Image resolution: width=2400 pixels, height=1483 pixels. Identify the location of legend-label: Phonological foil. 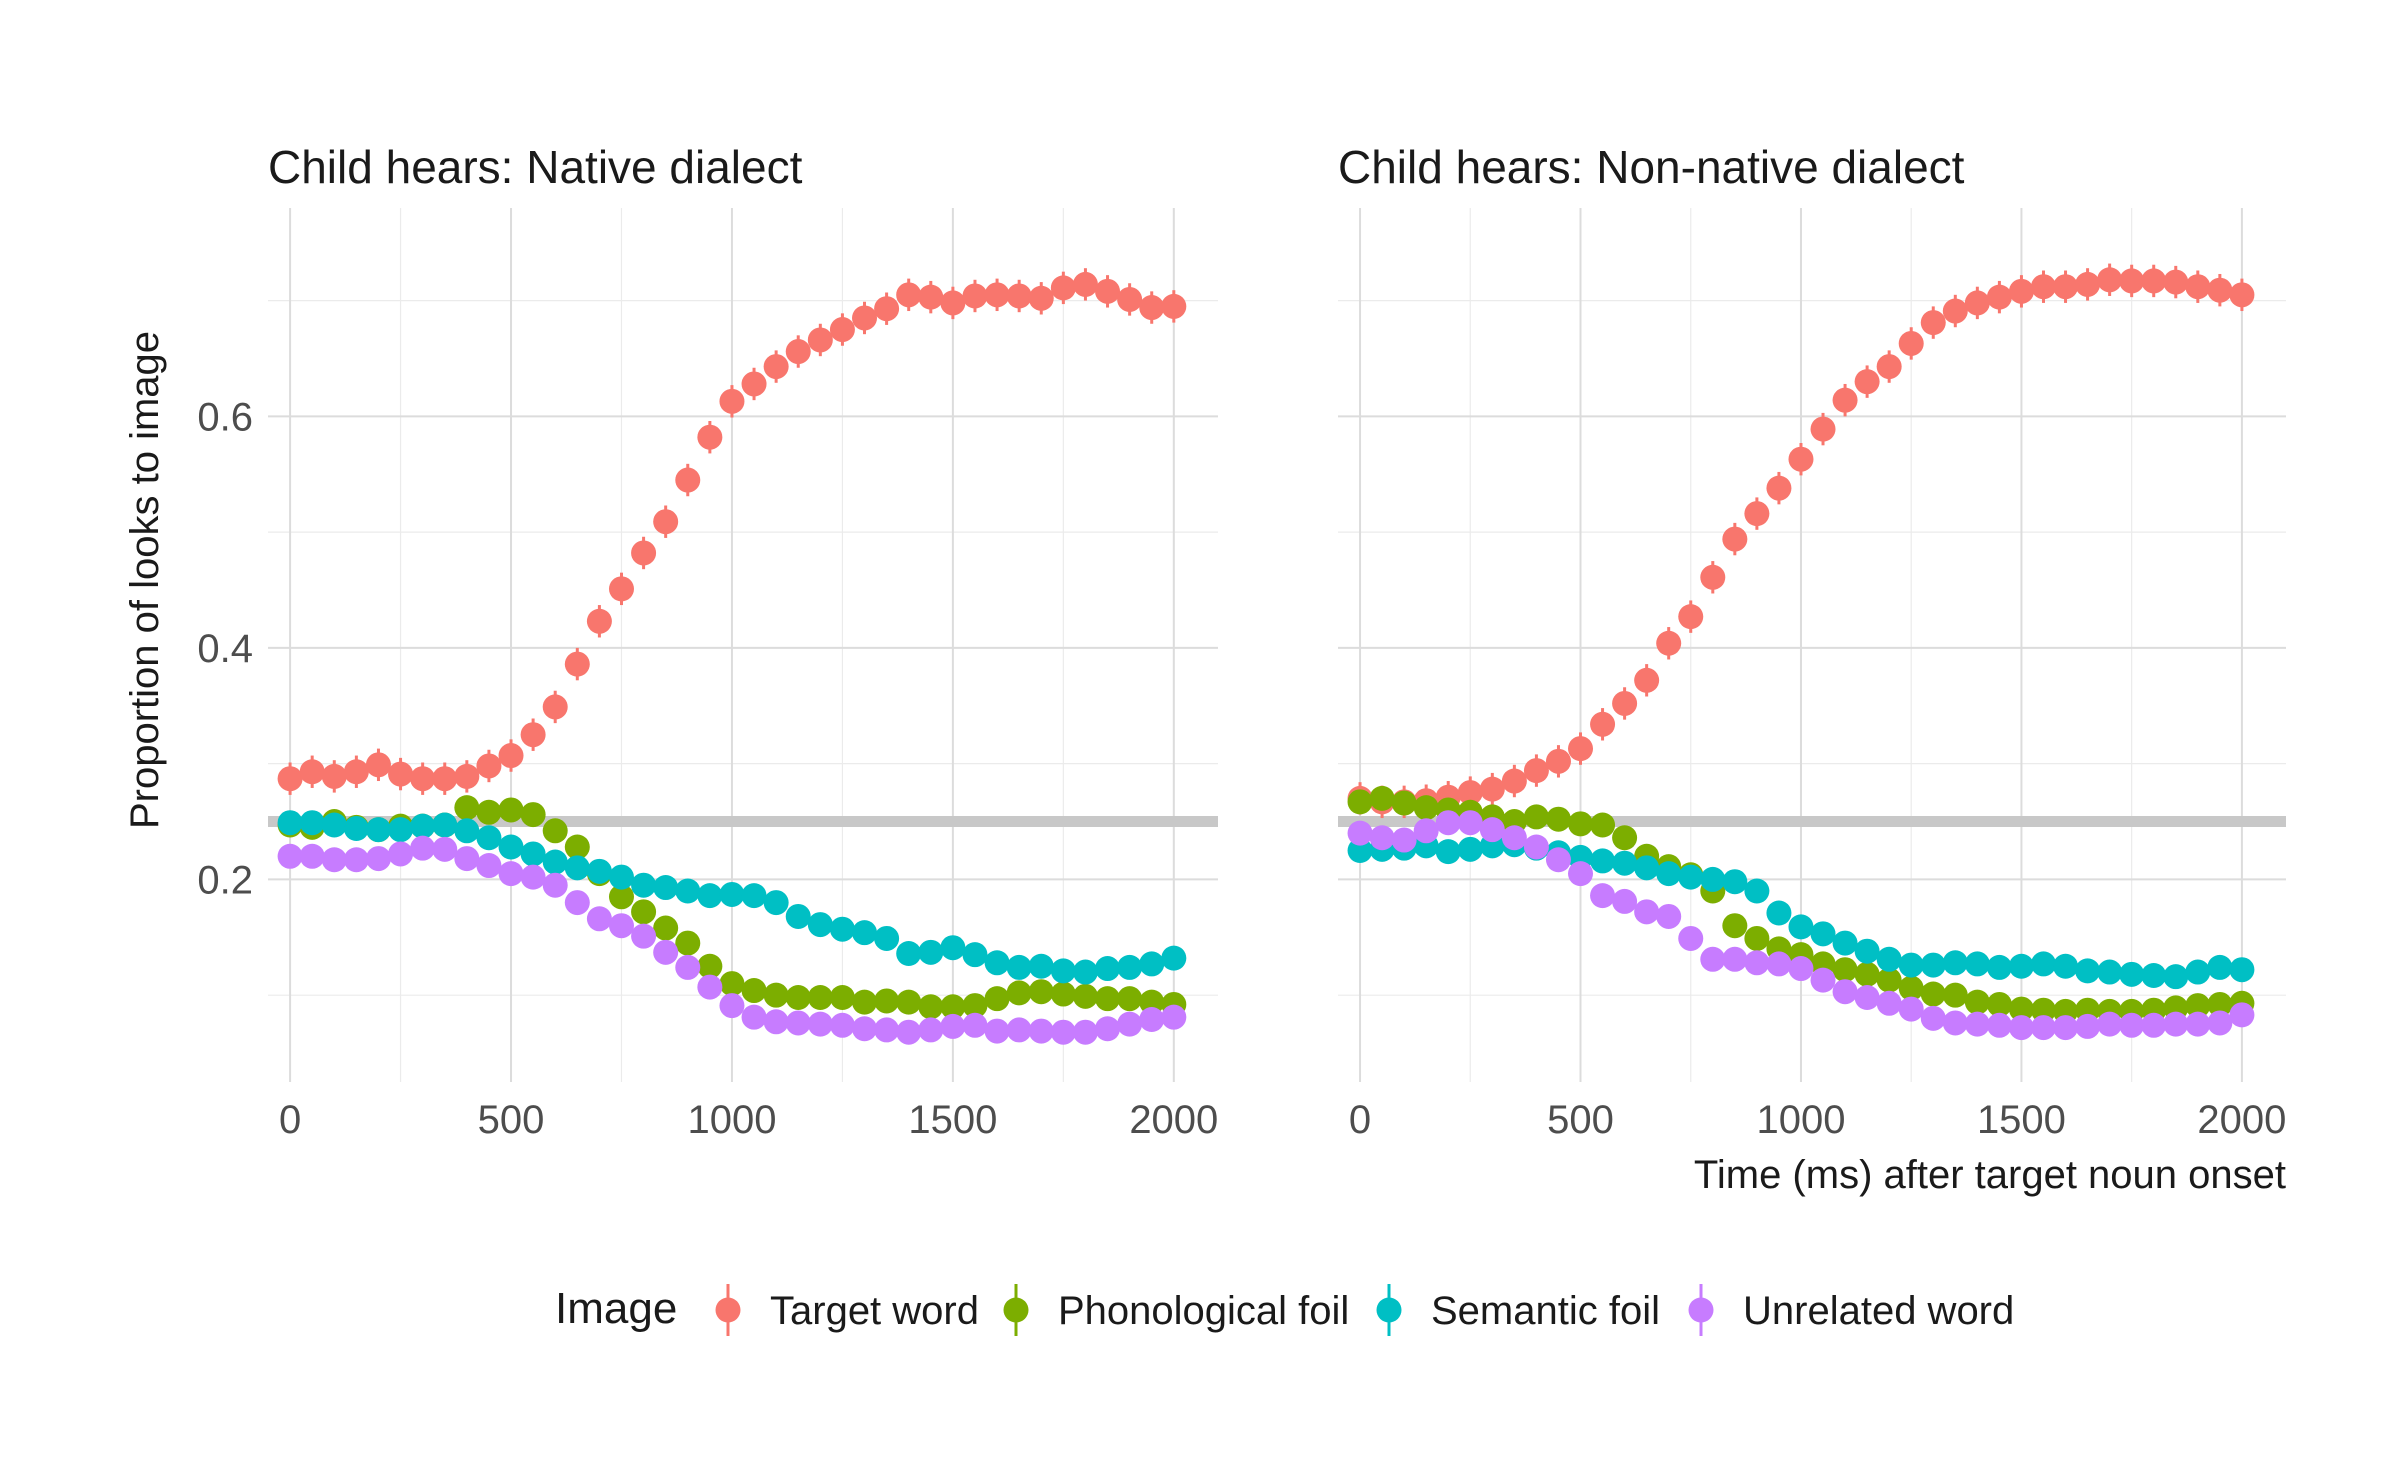
(1203, 1311).